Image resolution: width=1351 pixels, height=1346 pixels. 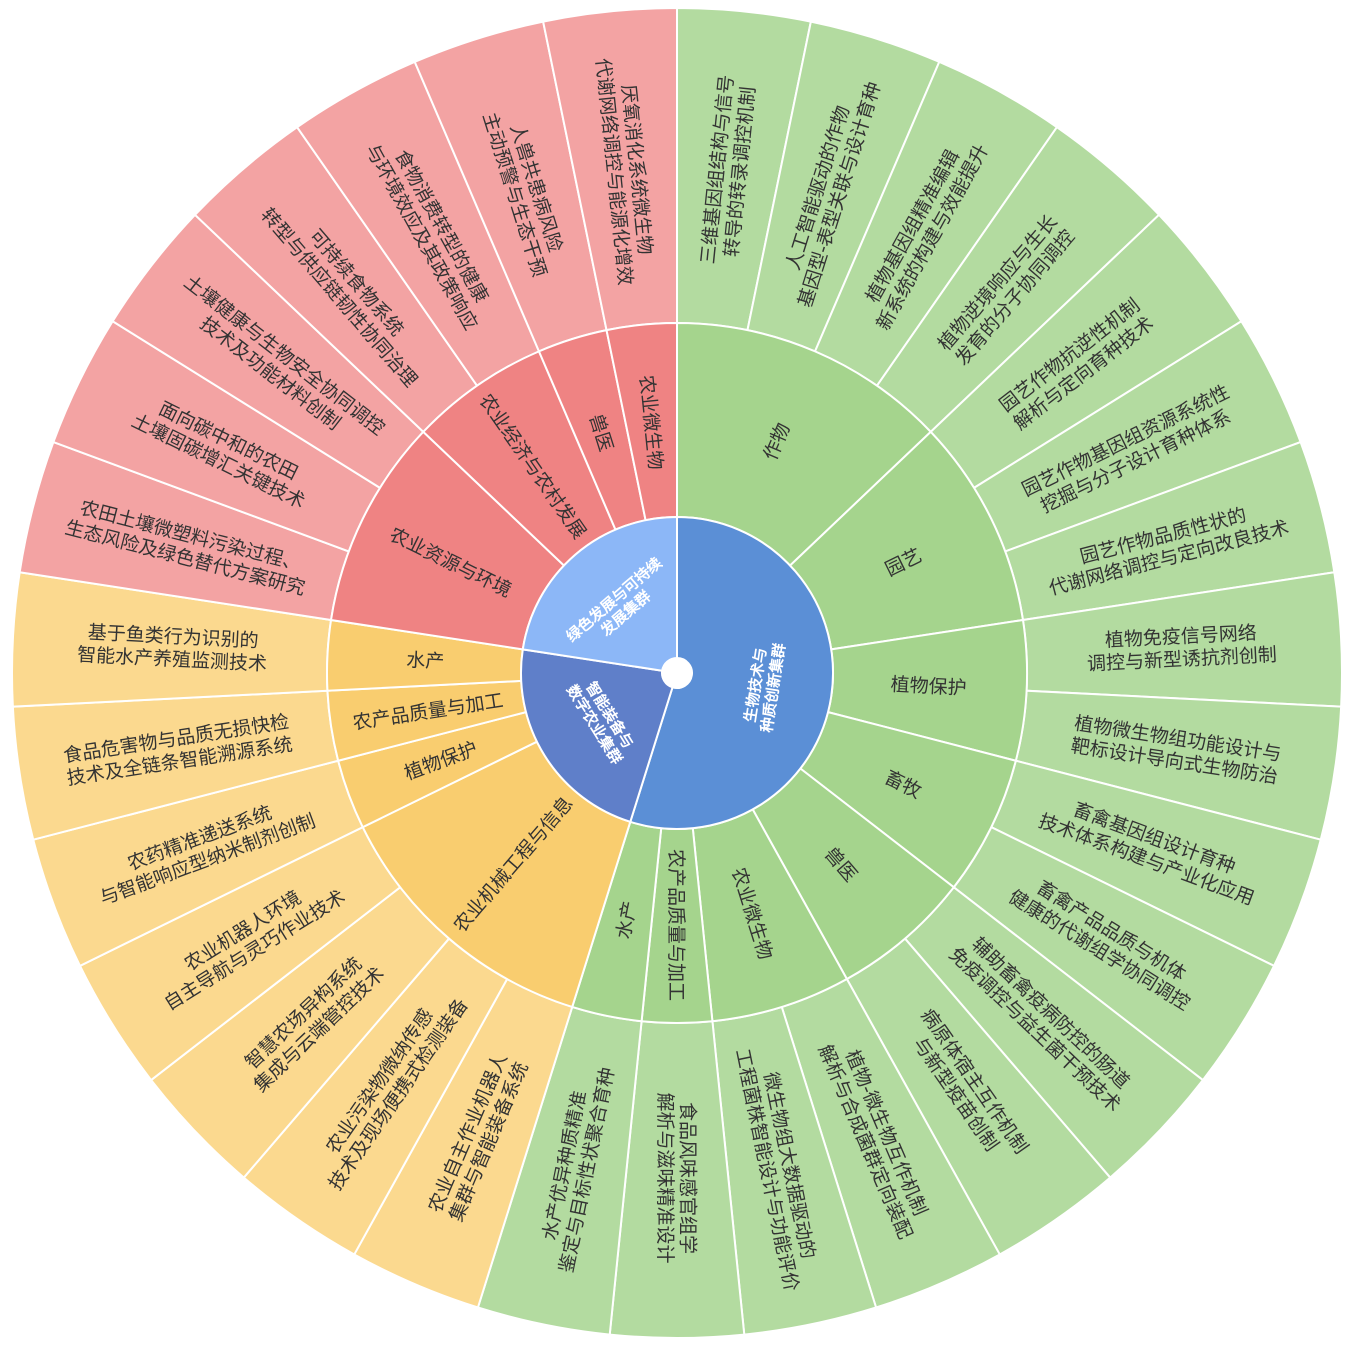 I want to click on discipline-label: 农产品质量与加工, so click(x=676, y=925).